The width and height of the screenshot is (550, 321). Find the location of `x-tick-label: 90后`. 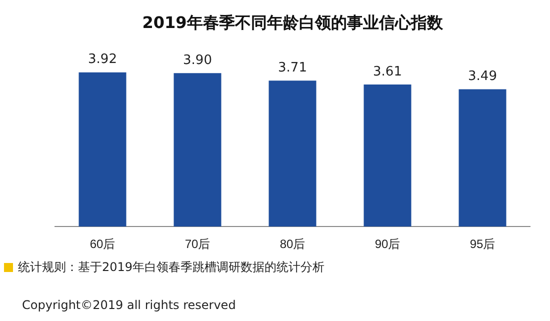

x-tick-label: 90后 is located at coordinates (387, 244).